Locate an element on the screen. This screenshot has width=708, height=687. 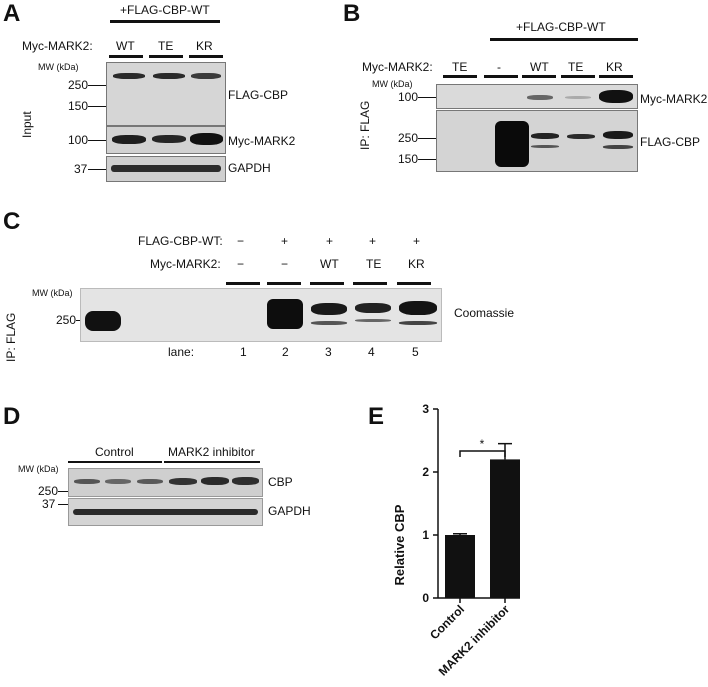
panel-a-lane-kr: KR is located at coordinates (204, 46).